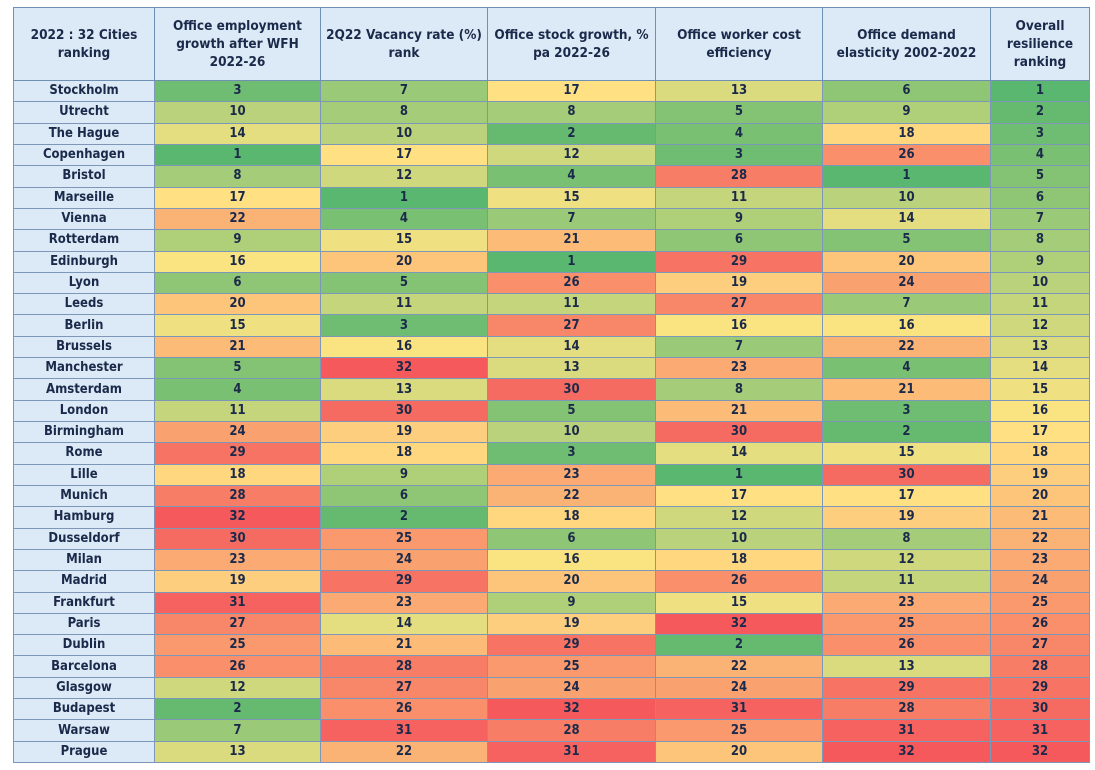  I want to click on demand-elasticity-cell: 23, so click(906, 602).